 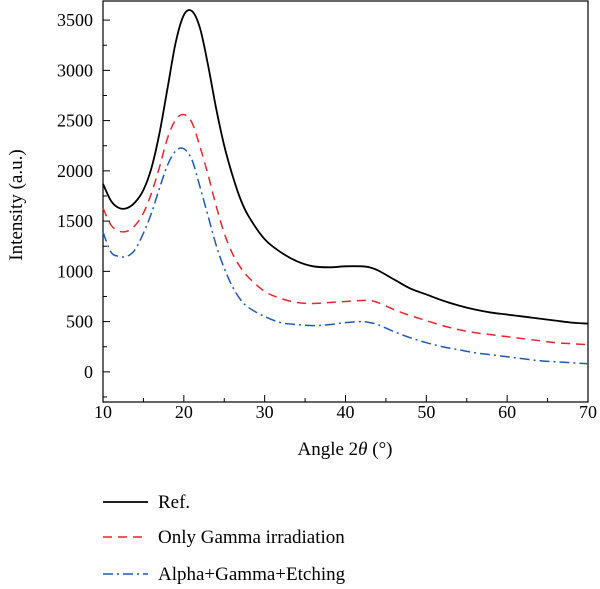 What do you see at coordinates (588, 412) in the screenshot?
I see `x-tick-label: 70` at bounding box center [588, 412].